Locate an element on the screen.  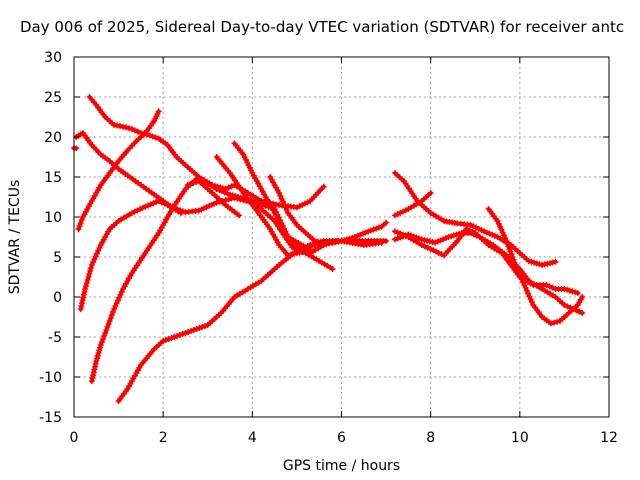
y-tick-label: -10 is located at coordinates (50, 378).